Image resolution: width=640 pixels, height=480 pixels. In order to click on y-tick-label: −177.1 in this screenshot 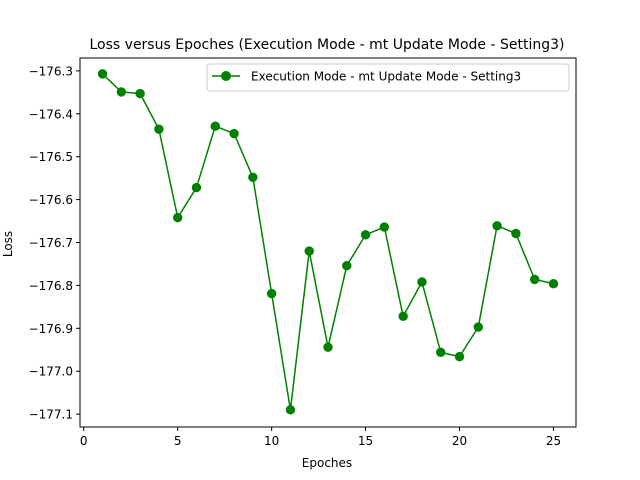, I will do `click(51, 415)`.